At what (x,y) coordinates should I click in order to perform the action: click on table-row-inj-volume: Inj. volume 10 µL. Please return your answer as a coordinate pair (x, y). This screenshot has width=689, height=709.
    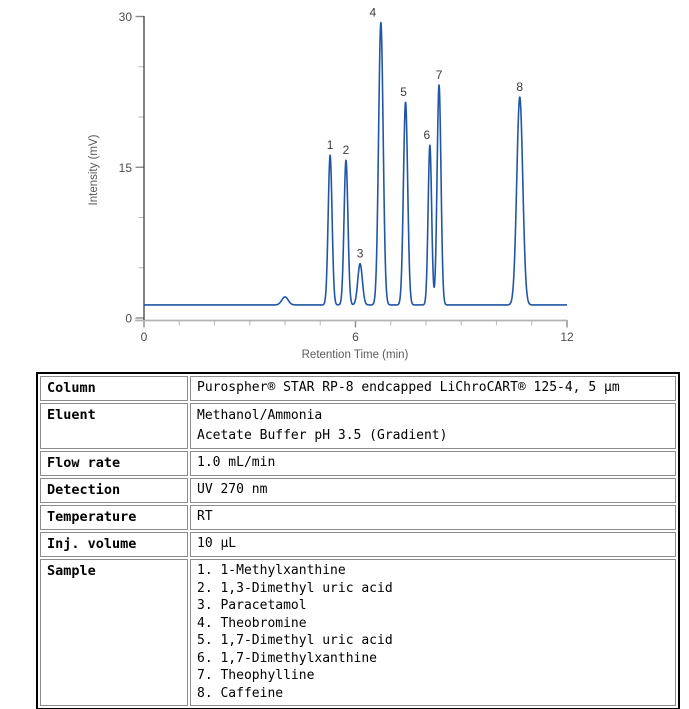
    Looking at the image, I should click on (358, 544).